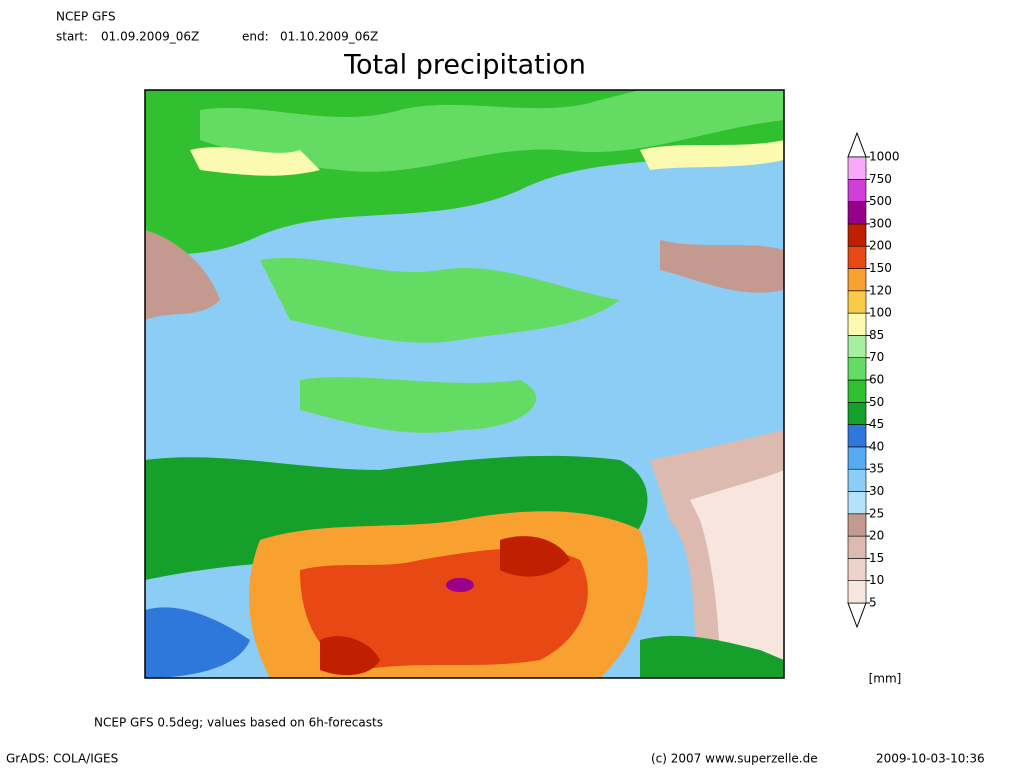 This screenshot has width=1024, height=768. I want to click on colorbar-label: 300, so click(880, 223).